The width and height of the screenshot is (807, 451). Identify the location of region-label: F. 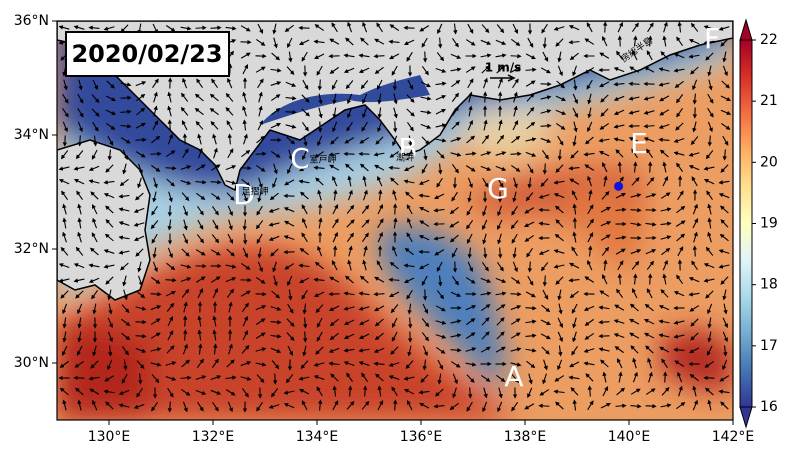
(712, 38).